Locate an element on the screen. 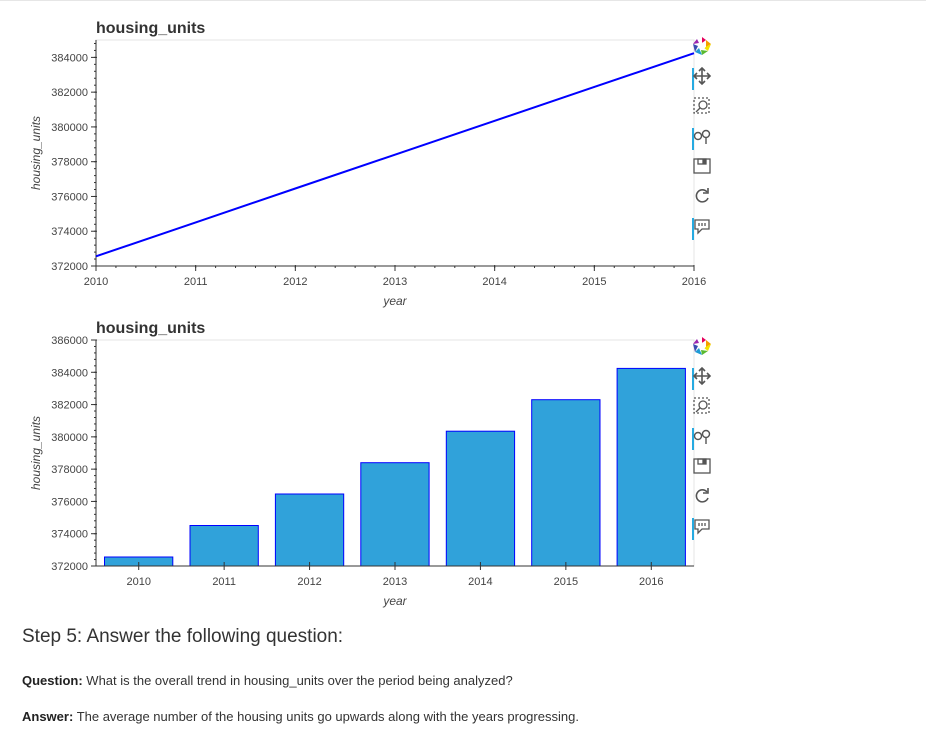 The image size is (926, 743). line-chart-title: housing_units is located at coordinates (150, 28).